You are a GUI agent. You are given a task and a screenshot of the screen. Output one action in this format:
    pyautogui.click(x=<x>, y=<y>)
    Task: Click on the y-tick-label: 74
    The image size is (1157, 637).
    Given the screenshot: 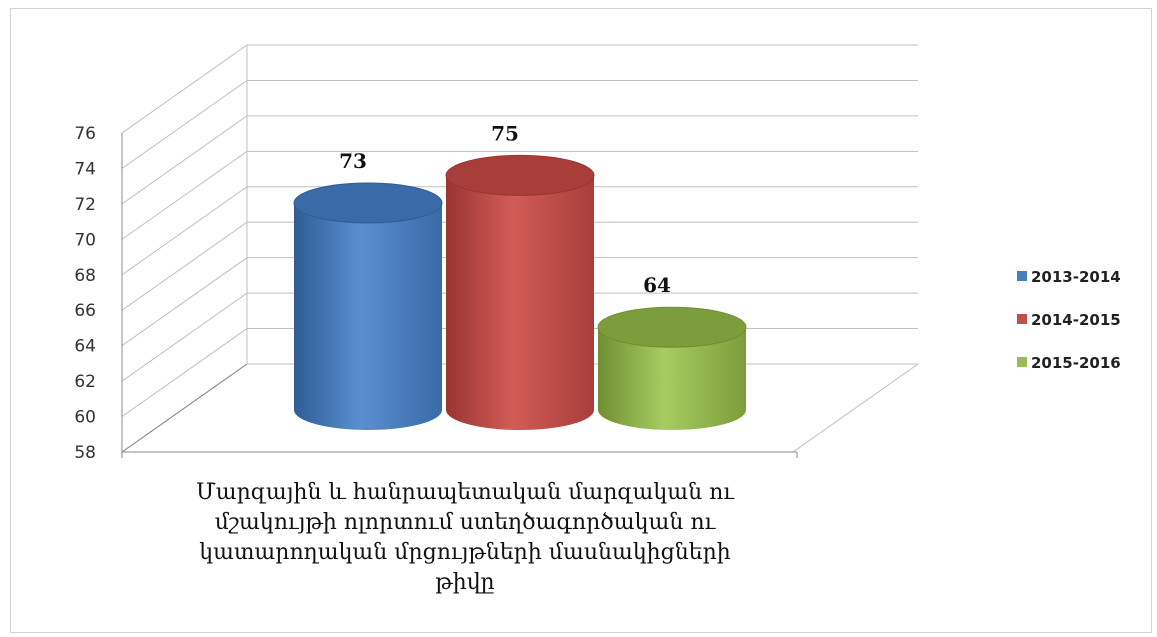 What is the action you would take?
    pyautogui.click(x=85, y=169)
    